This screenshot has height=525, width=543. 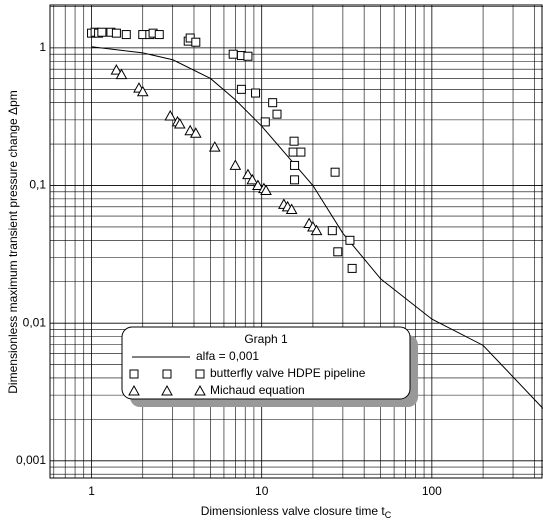 What do you see at coordinates (37, 185) in the screenshot?
I see `y-tick-label: 0,1` at bounding box center [37, 185].